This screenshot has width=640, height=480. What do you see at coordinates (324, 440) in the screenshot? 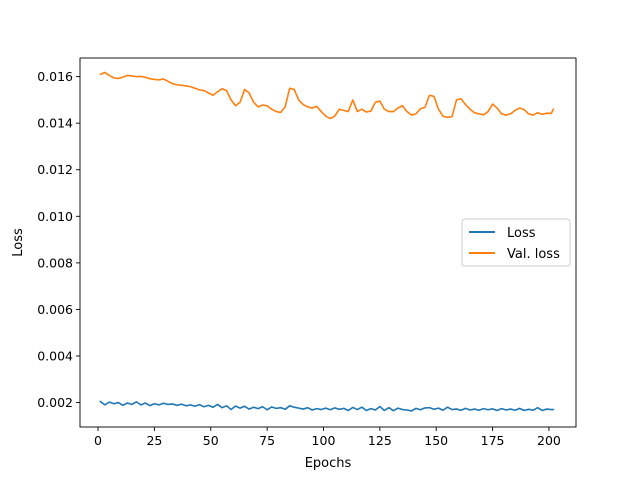
I see `x-tick-label: 100` at bounding box center [324, 440].